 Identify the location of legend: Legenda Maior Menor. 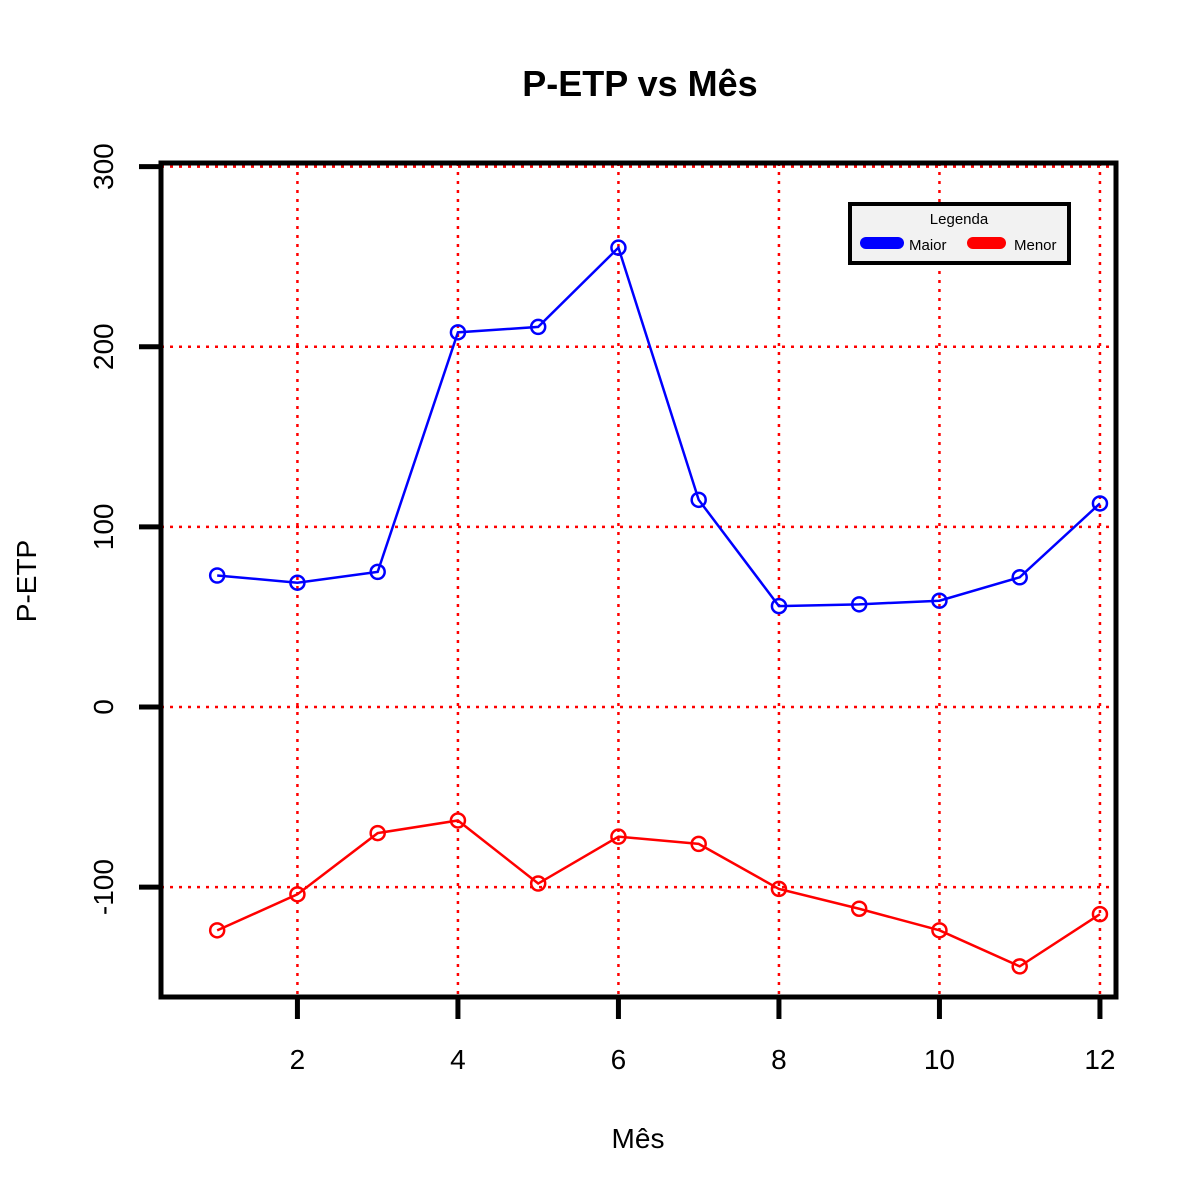
(959, 233).